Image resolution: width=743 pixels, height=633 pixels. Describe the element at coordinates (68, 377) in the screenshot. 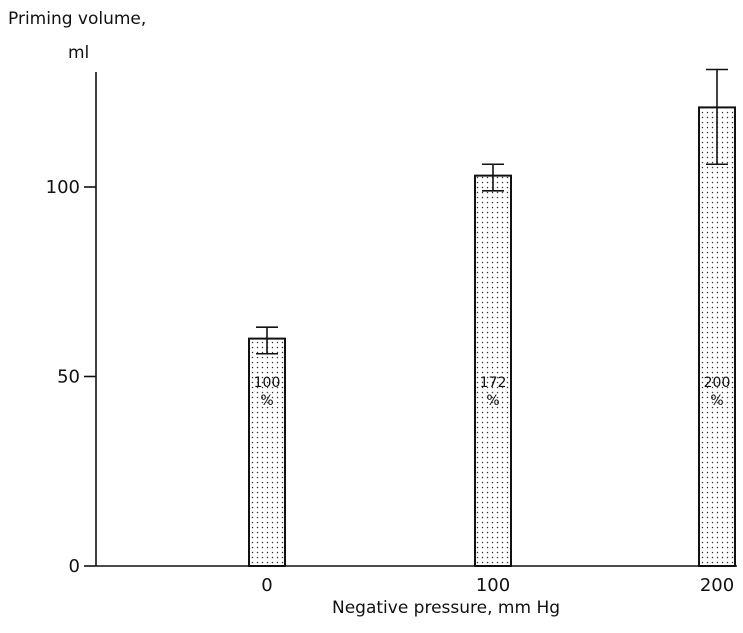

I see `y-tick-label: 50` at that location.